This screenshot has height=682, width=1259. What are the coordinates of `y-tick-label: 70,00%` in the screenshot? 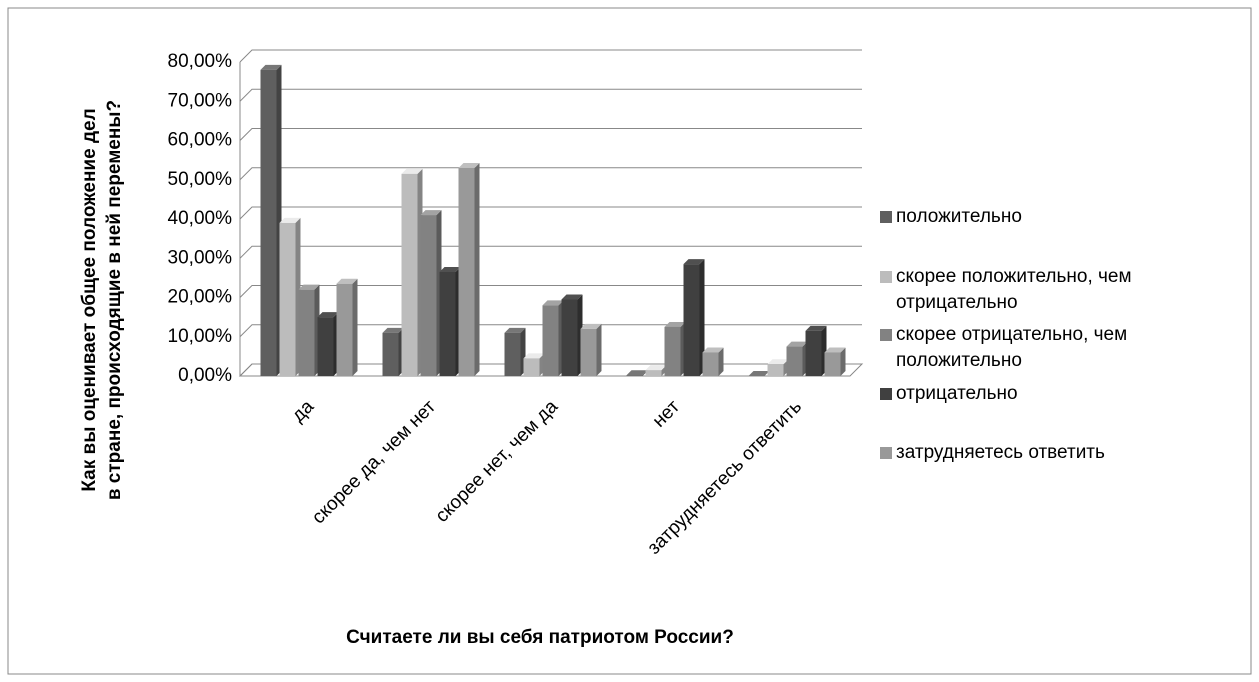 It's located at (200, 100).